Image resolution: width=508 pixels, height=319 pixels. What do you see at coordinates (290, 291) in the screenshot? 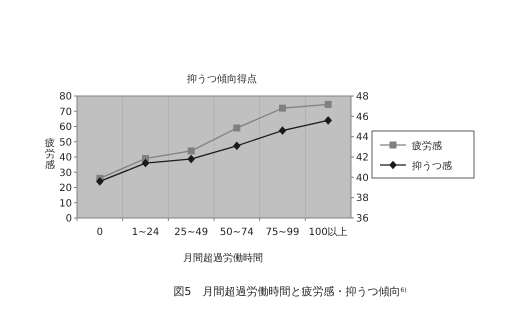
I see `caption: 図5 月間超過労働時間と疲労感・抑うつ傾向$^{6)}$` at bounding box center [290, 291].